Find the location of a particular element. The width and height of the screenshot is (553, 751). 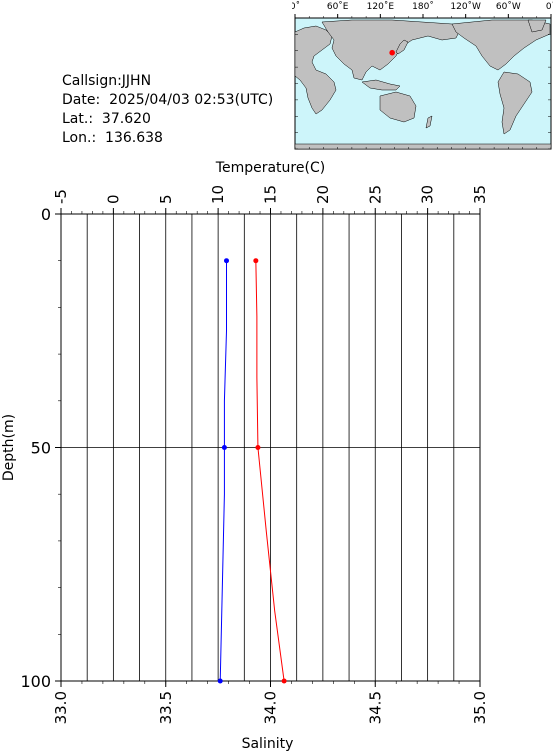

salinity-axis-label: Salinity is located at coordinates (268, 743).